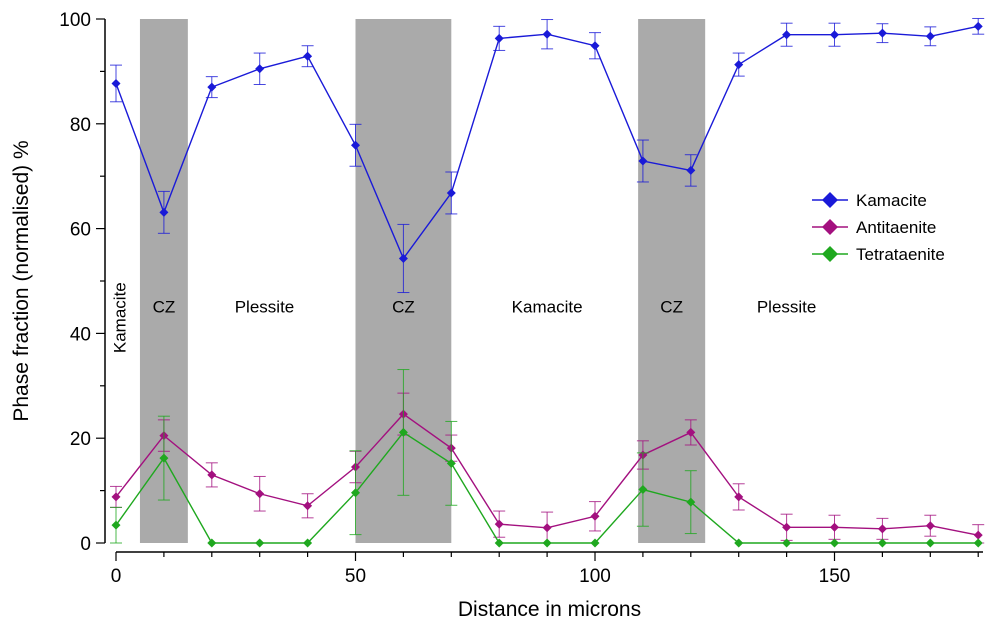 The image size is (990, 623). I want to click on region-label-7: Plessite, so click(787, 306).